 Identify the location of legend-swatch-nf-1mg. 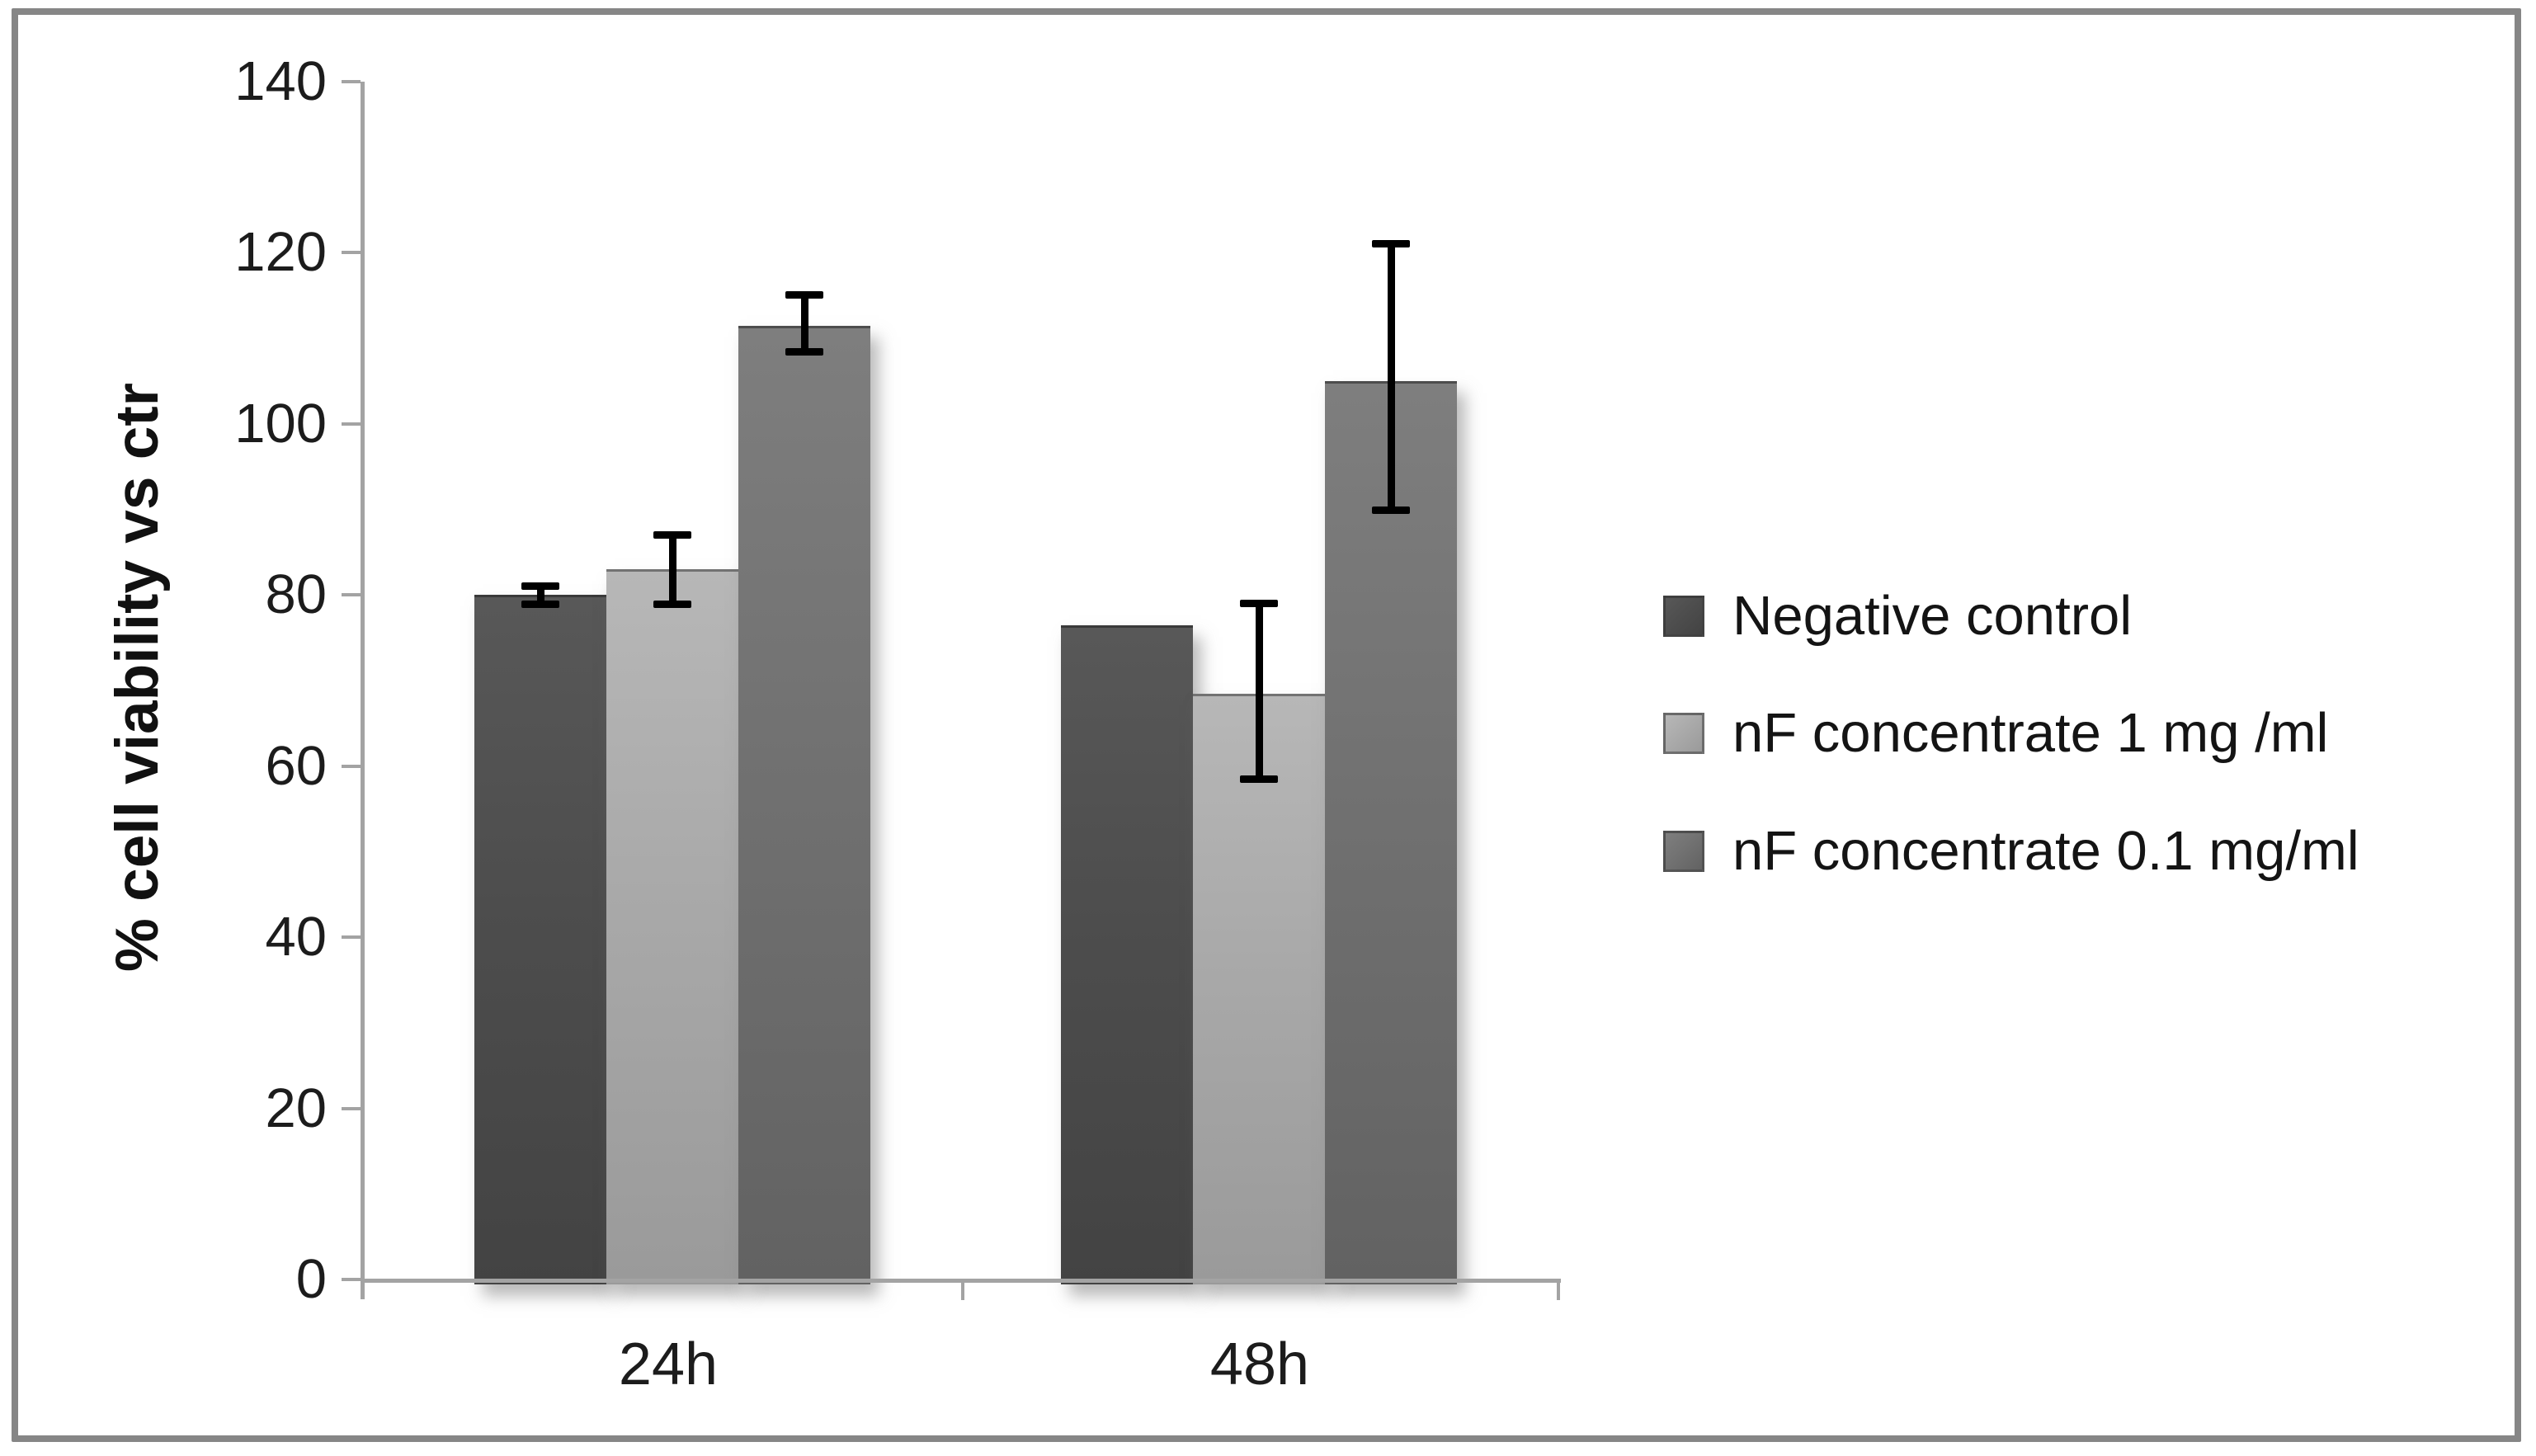
(1684, 733).